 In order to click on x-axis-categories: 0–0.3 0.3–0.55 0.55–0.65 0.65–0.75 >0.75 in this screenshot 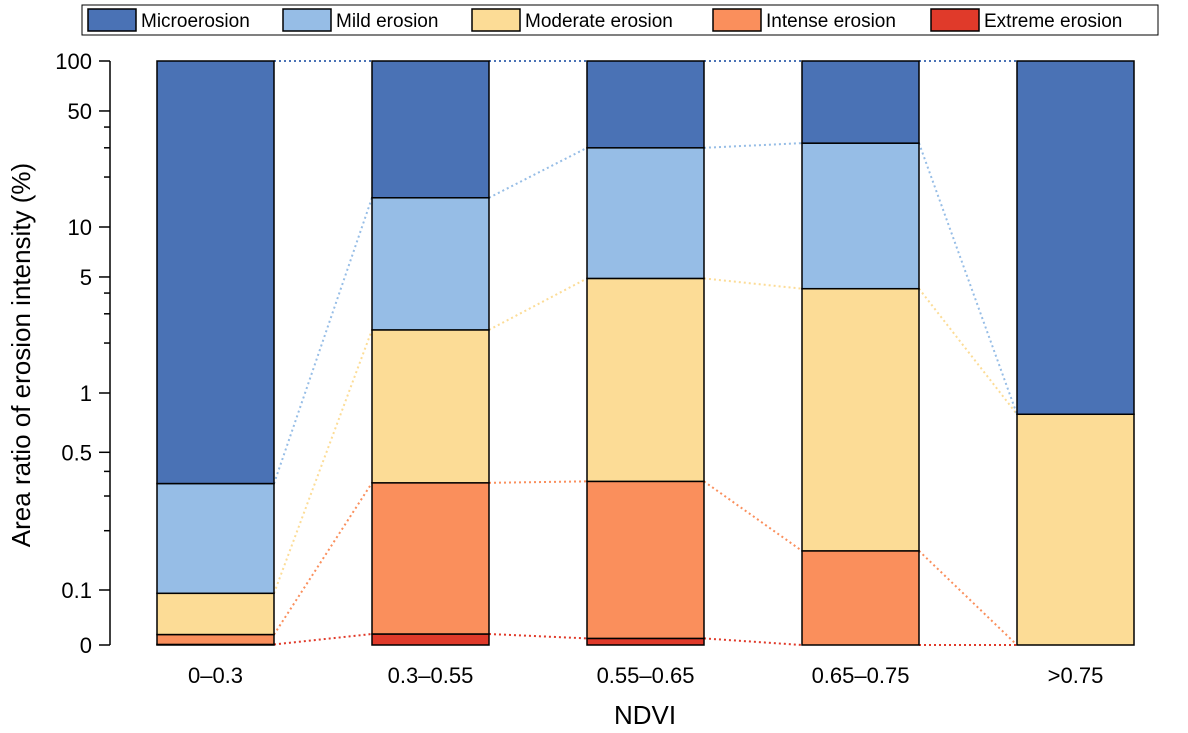, I will do `click(645, 675)`.